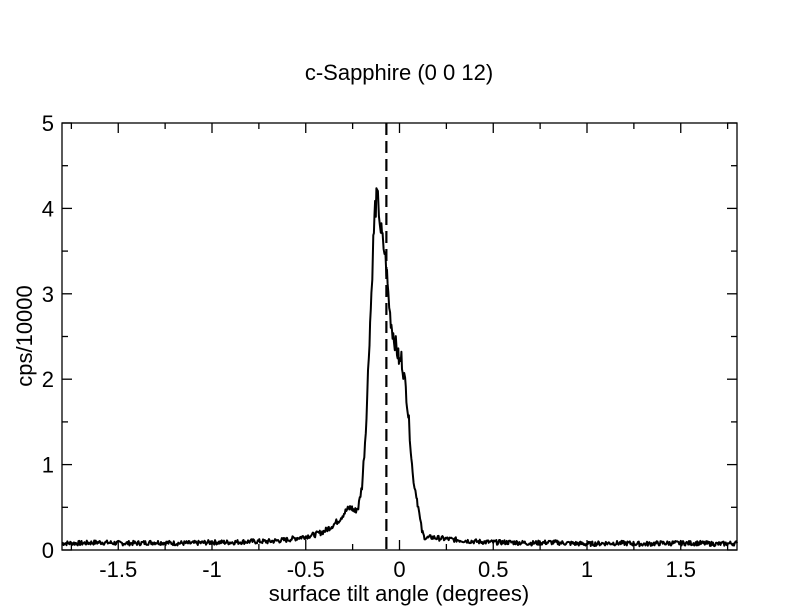  Describe the element at coordinates (399, 593) in the screenshot. I see `x-axis-label: surface tilt angle (degrees)` at that location.